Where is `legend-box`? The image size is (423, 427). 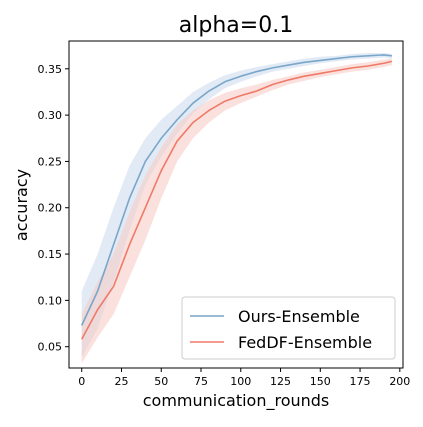 legend-box is located at coordinates (288, 328).